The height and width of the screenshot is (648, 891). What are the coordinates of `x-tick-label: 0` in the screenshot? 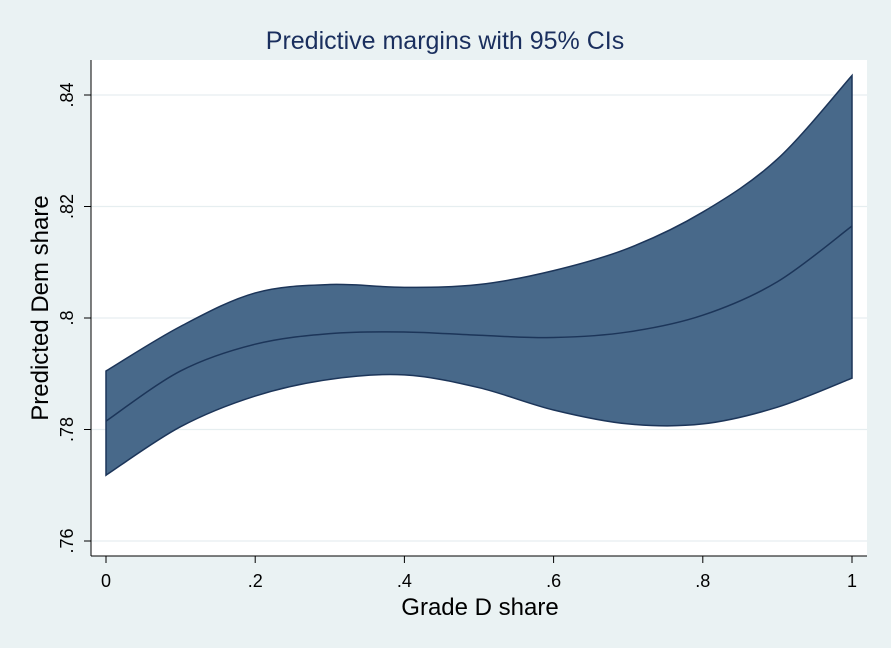 It's located at (106, 581).